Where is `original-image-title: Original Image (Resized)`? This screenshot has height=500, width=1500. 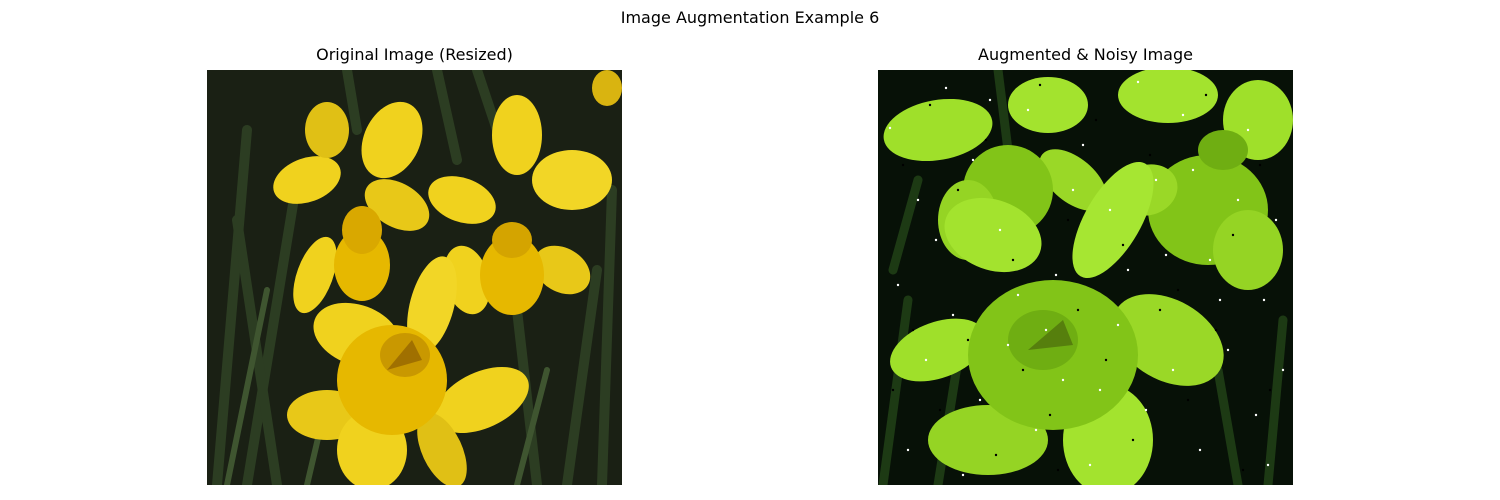
original-image-title: Original Image (Resized) is located at coordinates (414, 54).